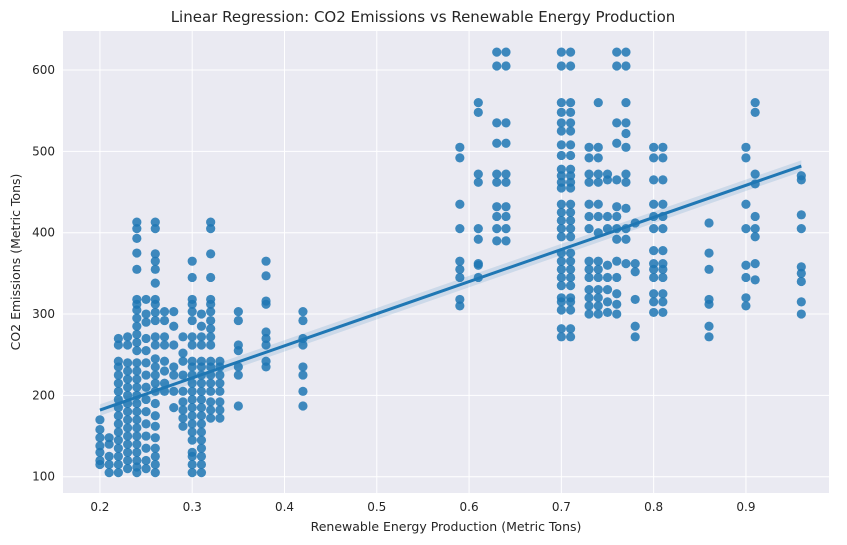 This screenshot has width=847, height=545. Describe the element at coordinates (376, 507) in the screenshot. I see `x-tick-label: 0.5` at that location.